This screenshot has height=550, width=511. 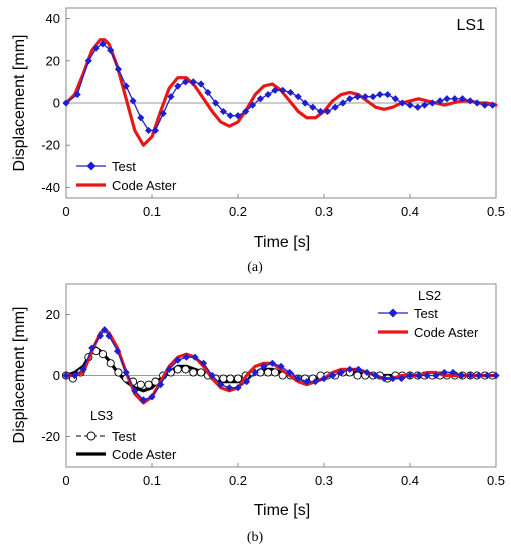 I want to click on legend-label-code-aster-ls2: Code Aster, so click(x=446, y=332).